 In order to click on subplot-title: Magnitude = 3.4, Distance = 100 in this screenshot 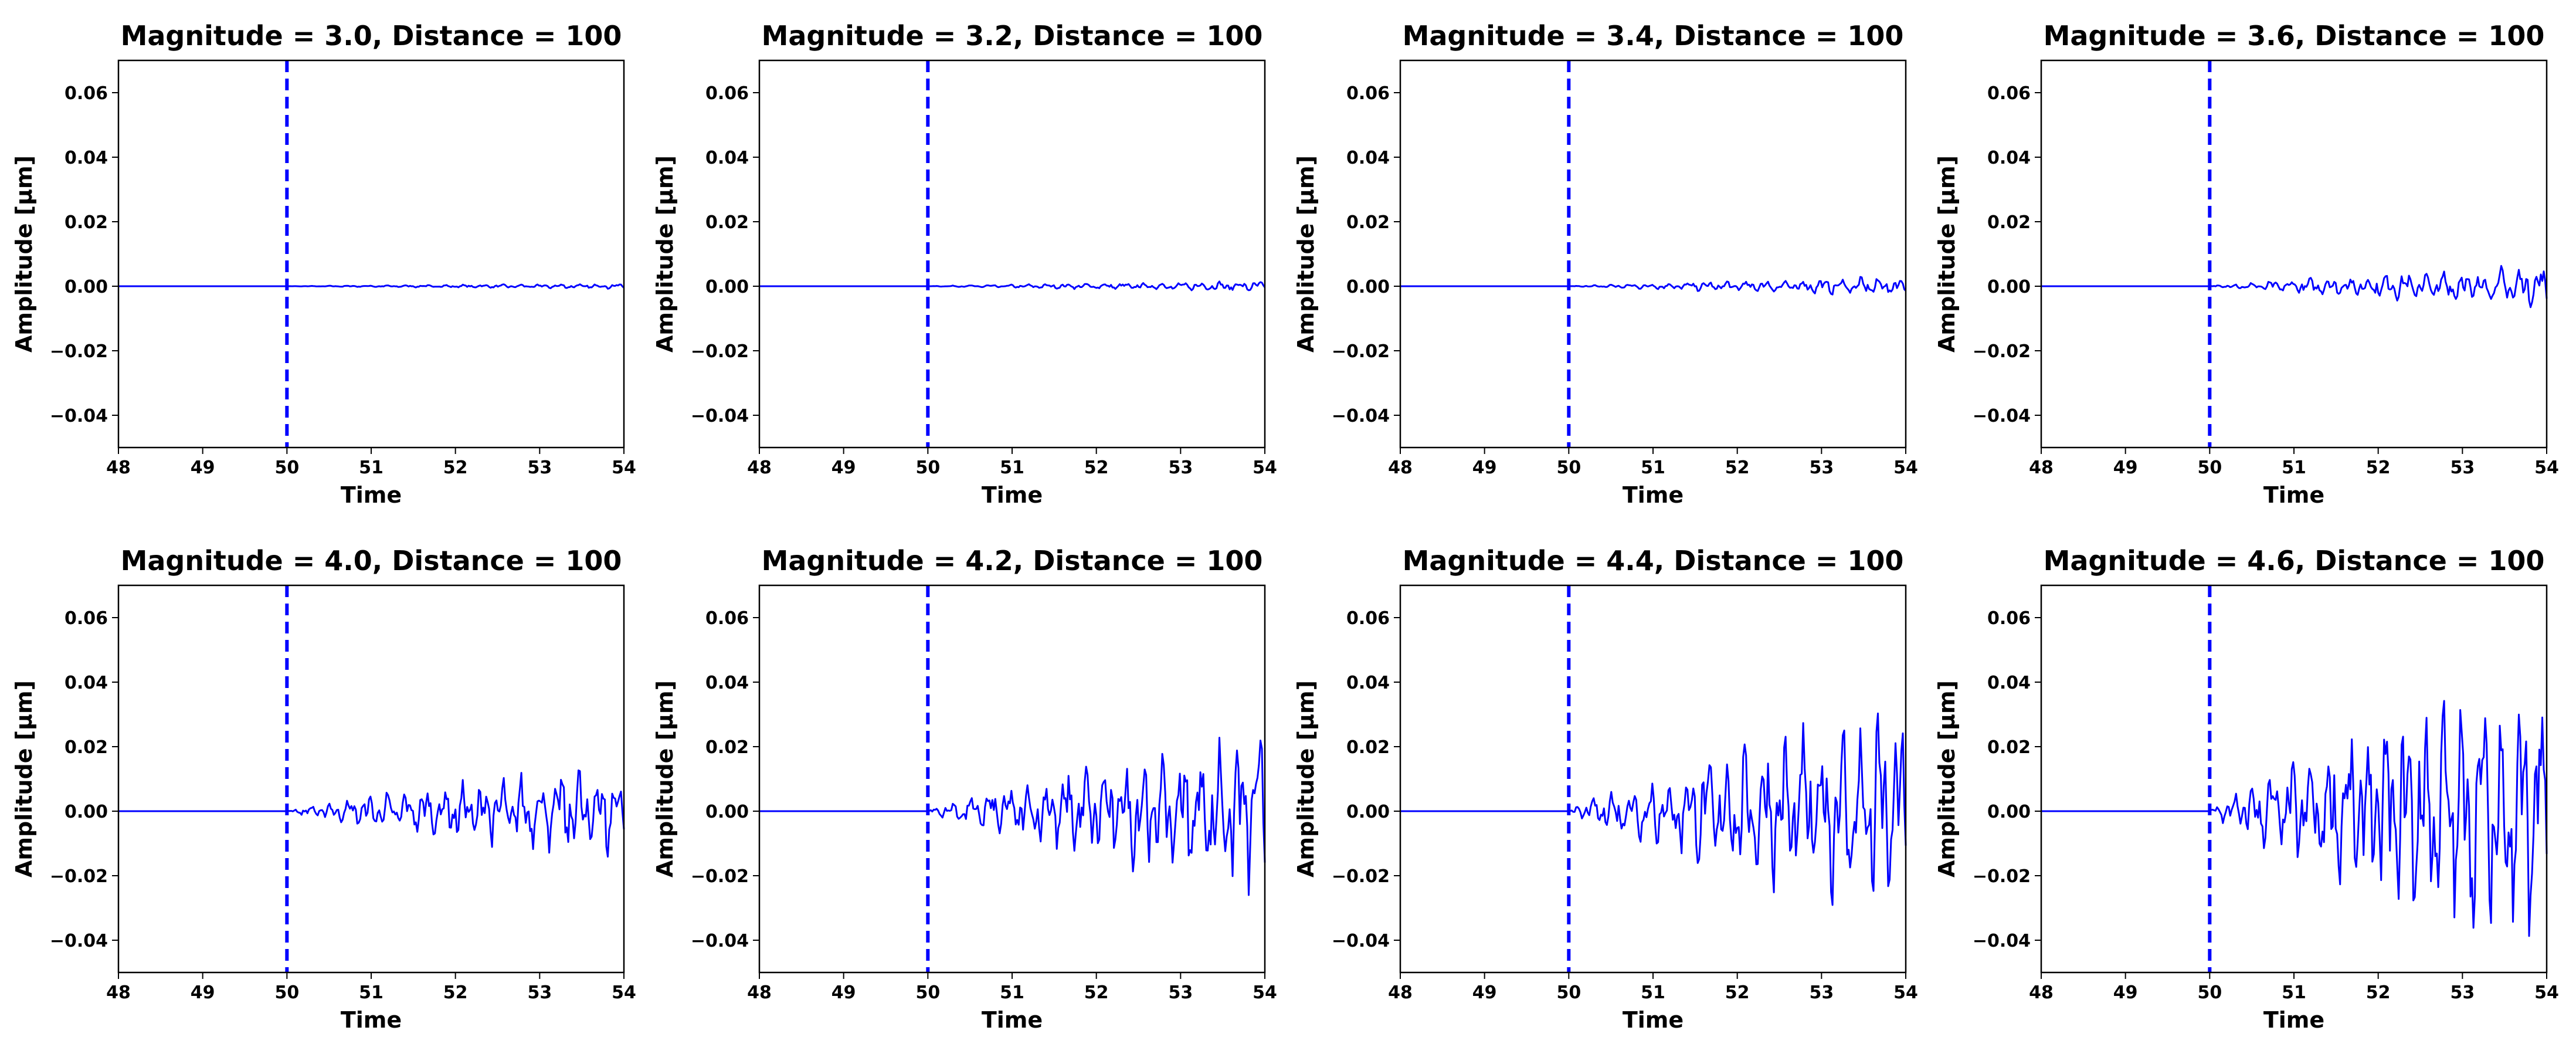, I will do `click(1653, 36)`.